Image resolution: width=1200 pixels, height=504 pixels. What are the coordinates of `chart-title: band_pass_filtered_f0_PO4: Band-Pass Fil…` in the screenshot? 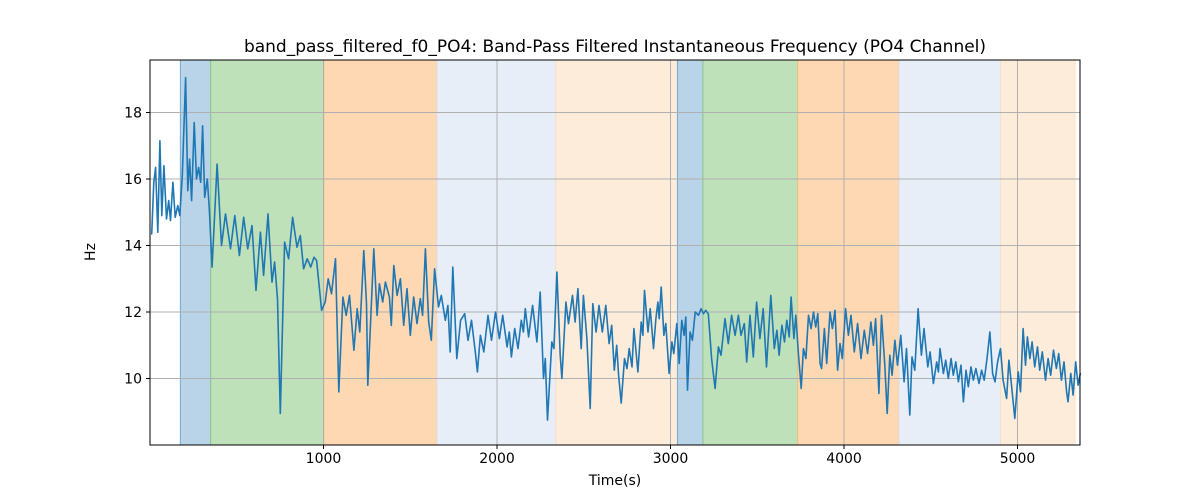 It's located at (615, 47).